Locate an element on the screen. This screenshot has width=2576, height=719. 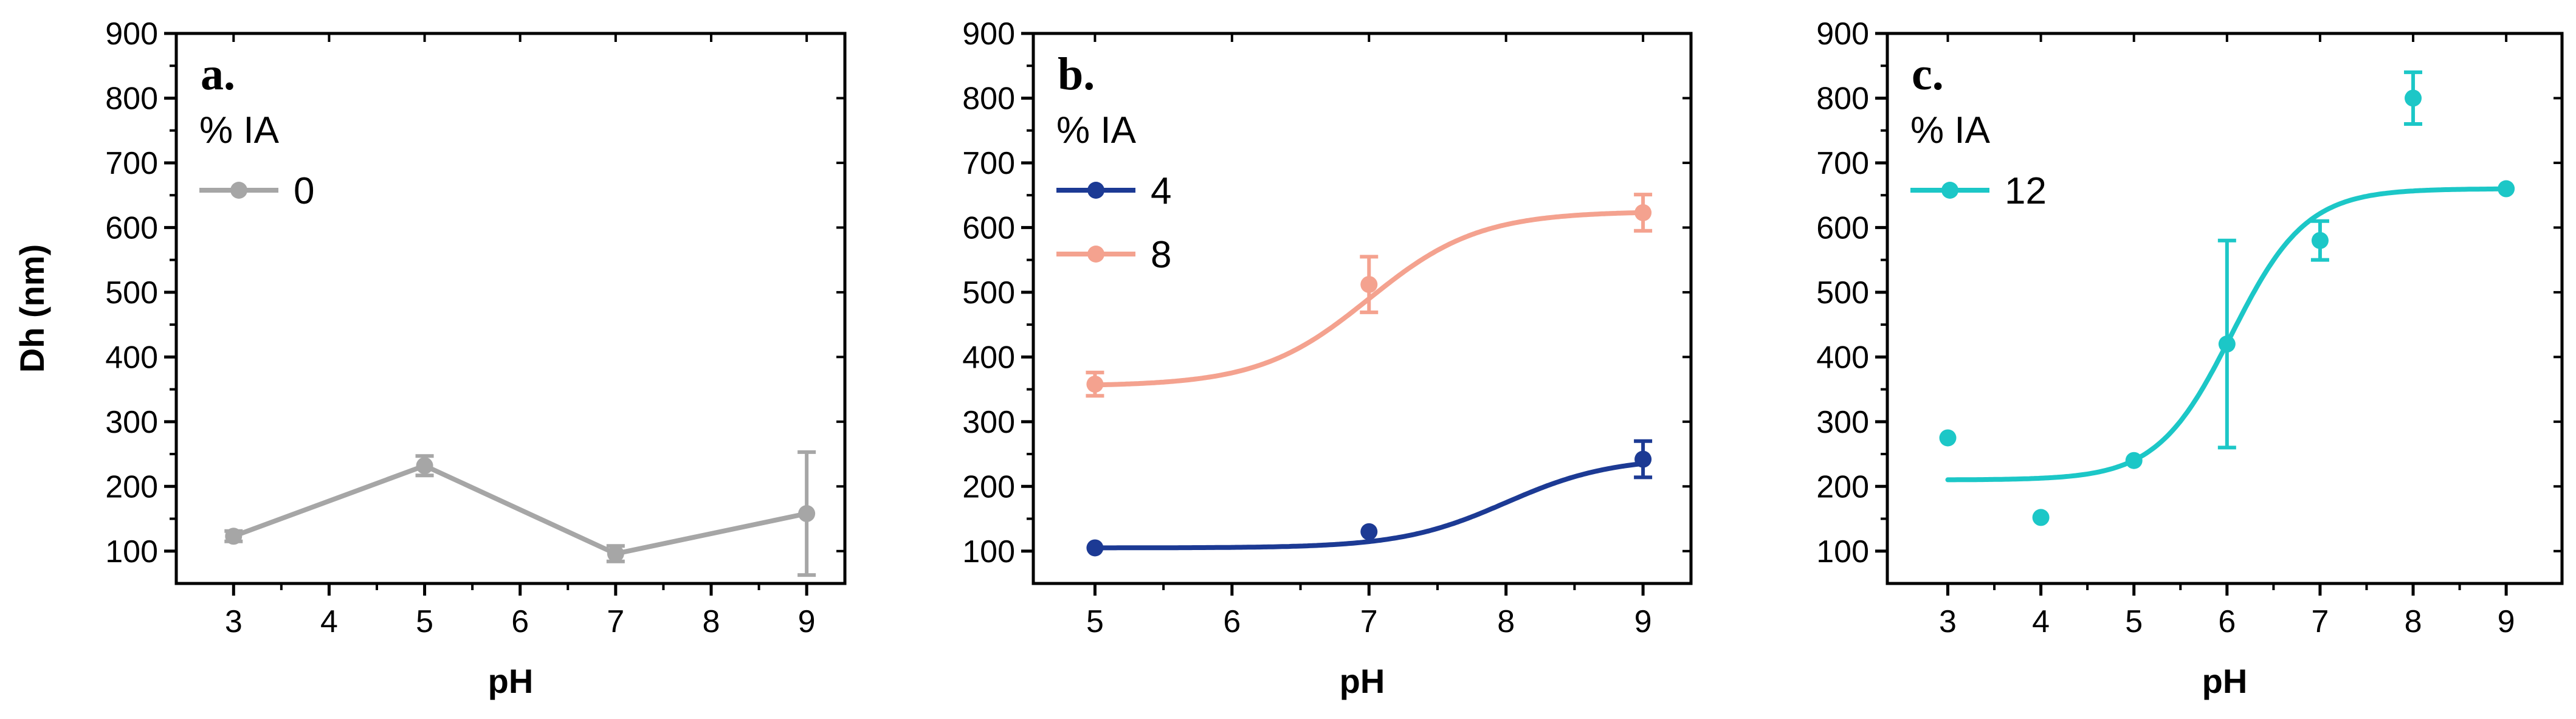
legend-label: 0 is located at coordinates (304, 191).